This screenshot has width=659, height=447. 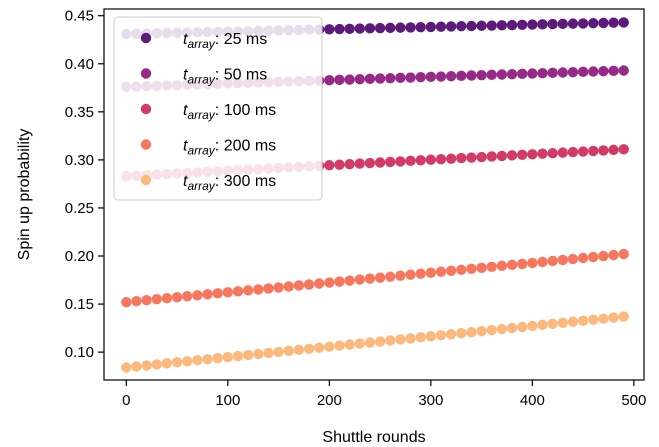 I want to click on y-tick-label: 0.40, so click(x=79, y=64).